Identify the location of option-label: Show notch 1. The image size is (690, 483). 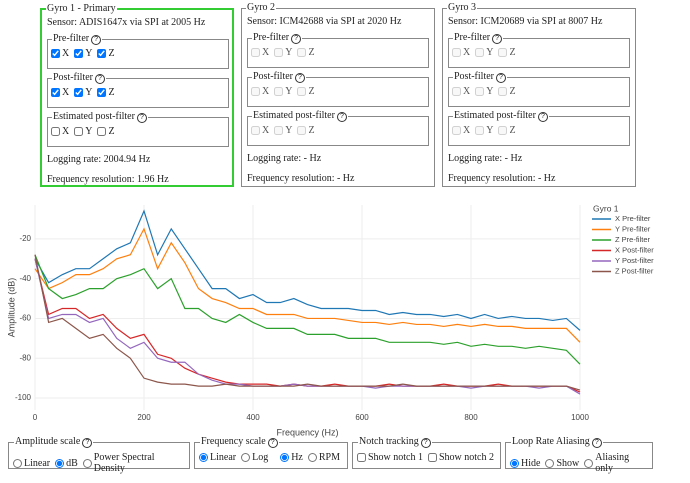
(395, 457).